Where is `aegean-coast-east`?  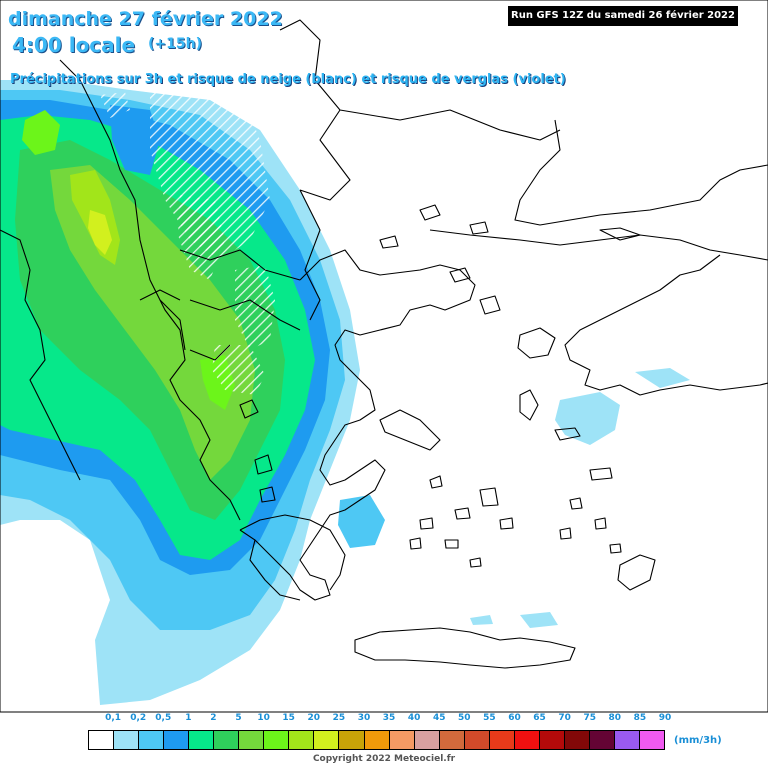
aegean-coast-east is located at coordinates (666, 325).